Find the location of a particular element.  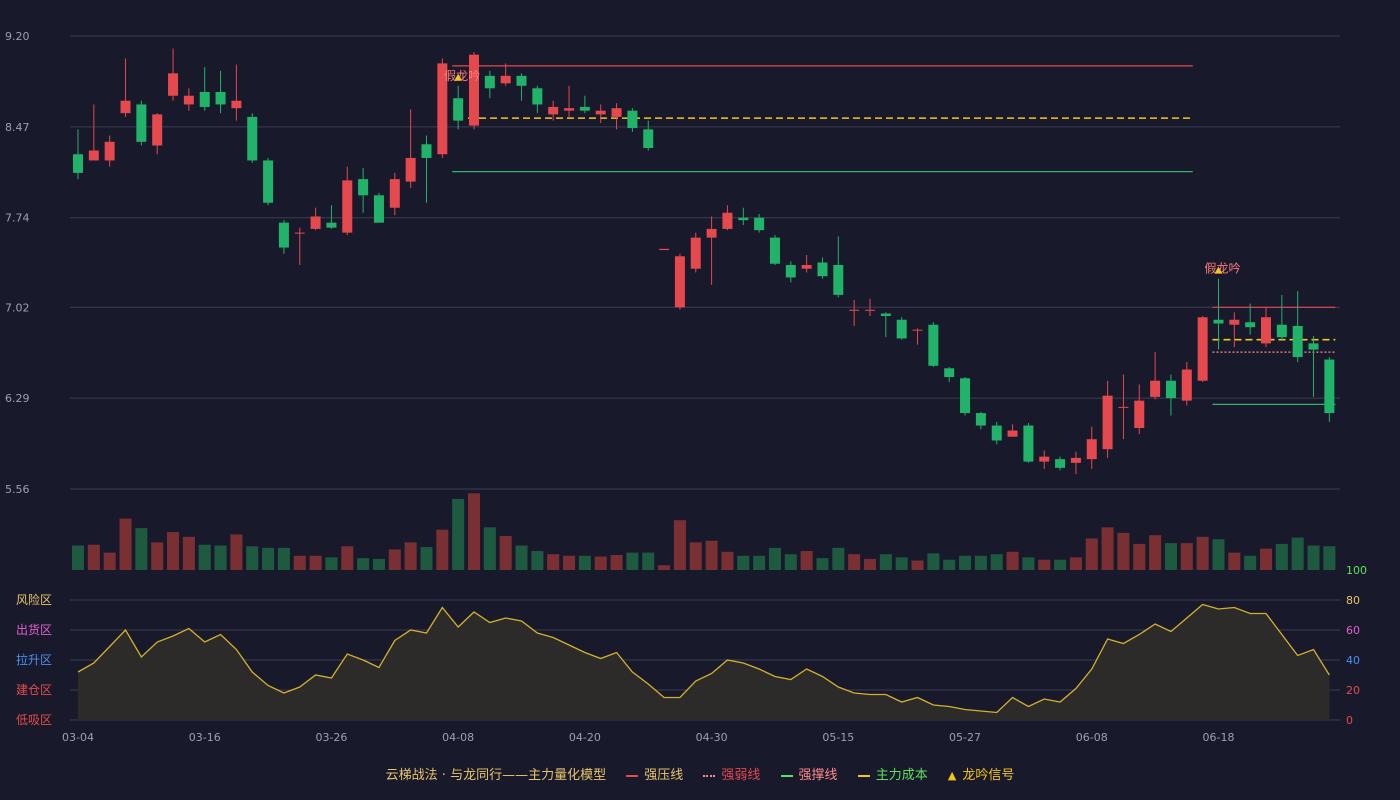

indicator-tick-label: 100 is located at coordinates (1356, 570).